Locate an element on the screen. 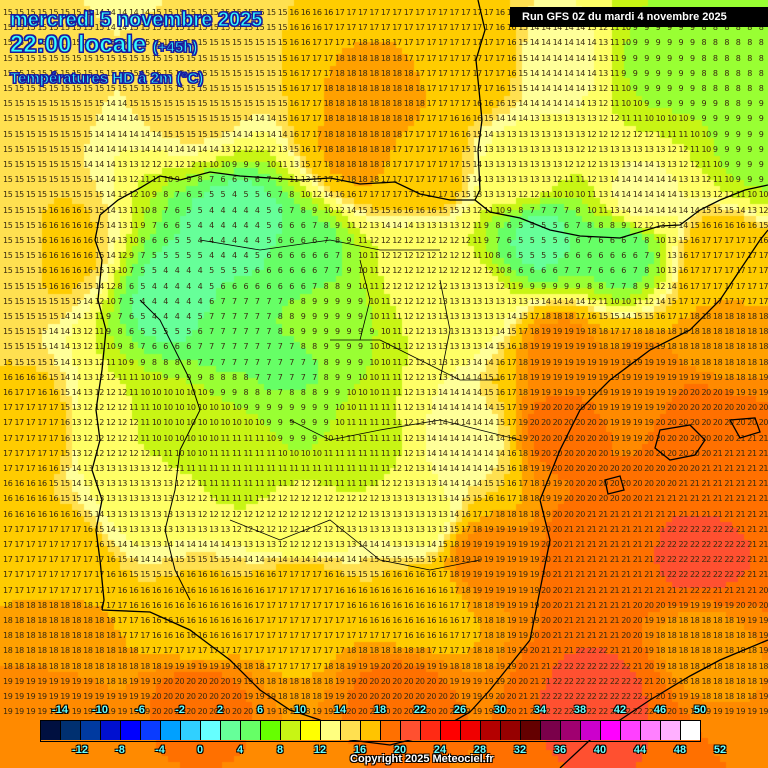 This screenshot has width=768, height=768. legend-label-top: 26 is located at coordinates (460, 710).